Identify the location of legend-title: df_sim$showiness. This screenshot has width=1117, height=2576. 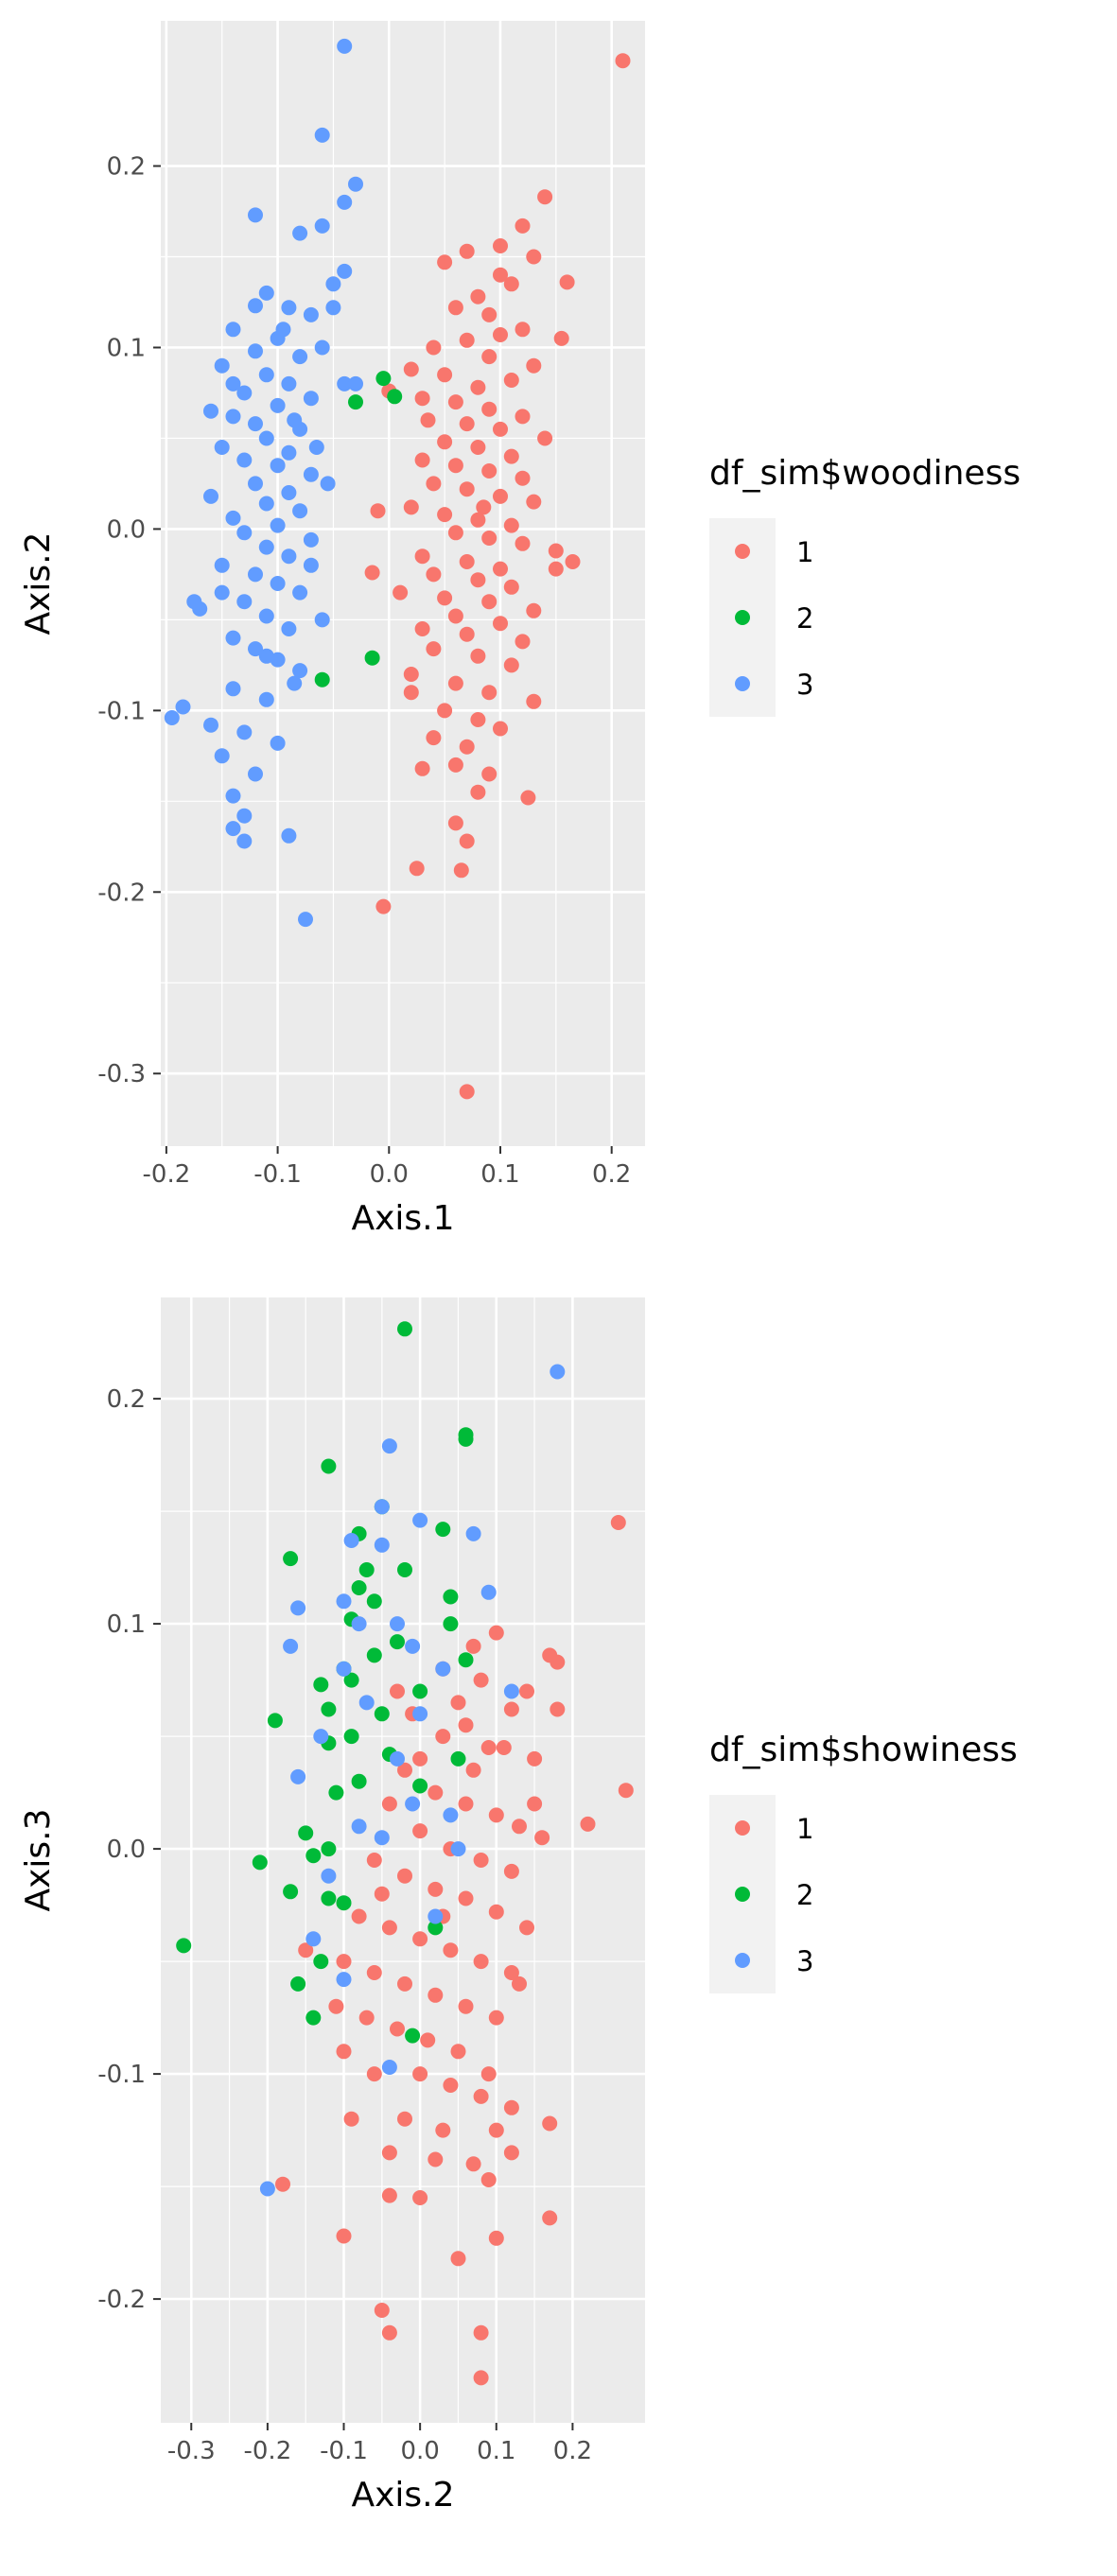
(863, 1750).